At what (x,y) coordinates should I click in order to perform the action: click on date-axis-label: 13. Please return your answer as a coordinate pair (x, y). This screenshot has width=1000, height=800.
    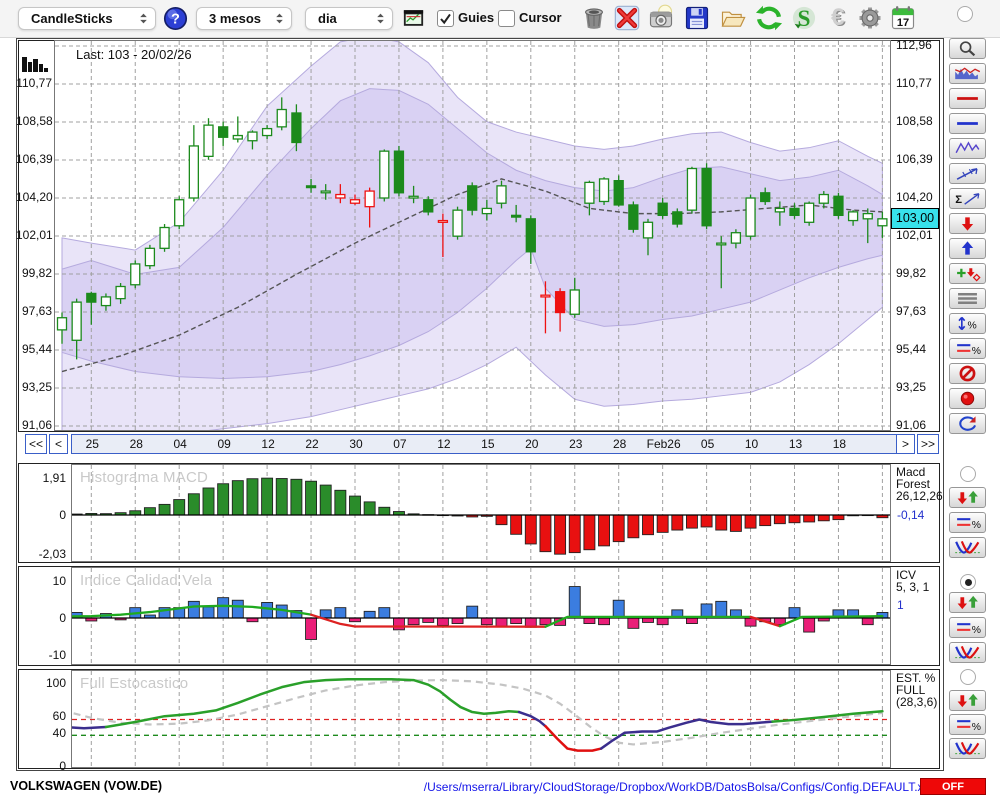
    Looking at the image, I should click on (795, 444).